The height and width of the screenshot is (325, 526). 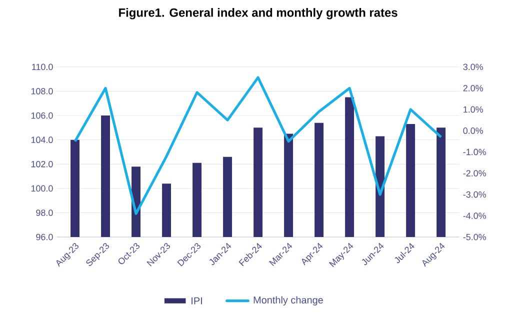 I want to click on y2-tick-label: -3.0%, so click(x=474, y=194).